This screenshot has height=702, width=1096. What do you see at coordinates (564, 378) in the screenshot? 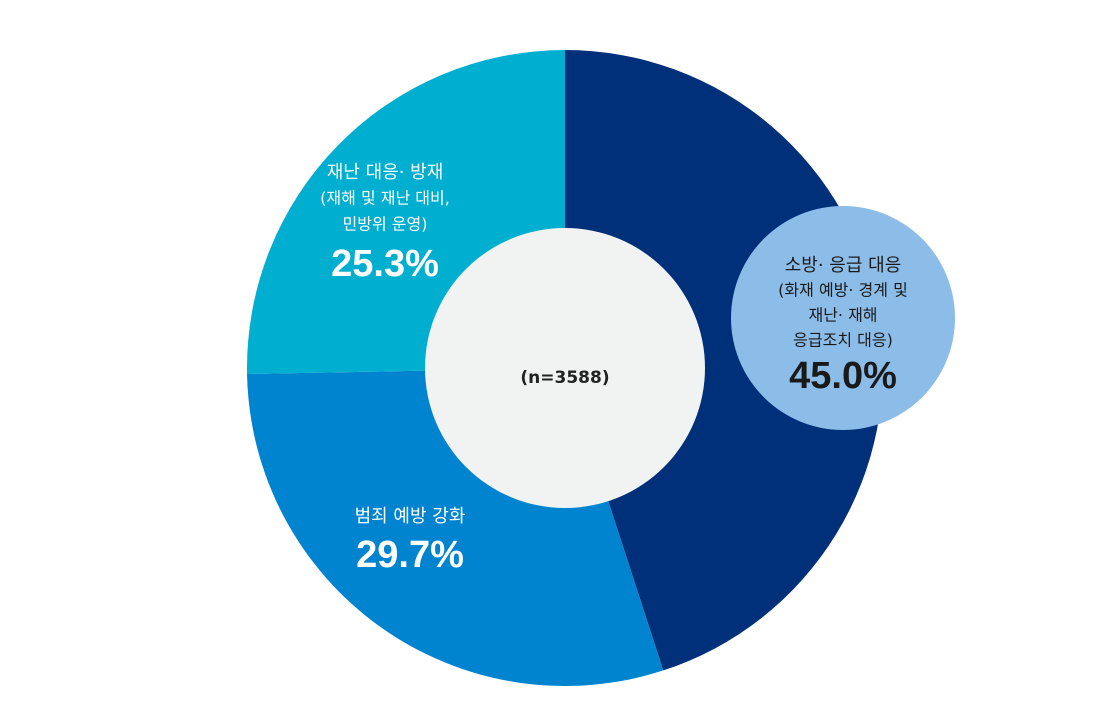
I see `center-label: (n=3588)` at bounding box center [564, 378].